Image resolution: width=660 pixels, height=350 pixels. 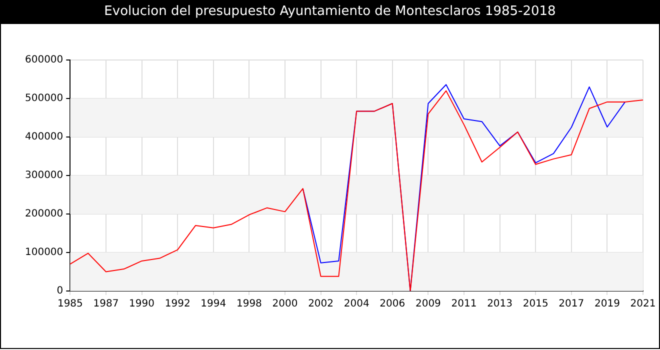 I want to click on y-tick-label: 400000, so click(x=44, y=137).